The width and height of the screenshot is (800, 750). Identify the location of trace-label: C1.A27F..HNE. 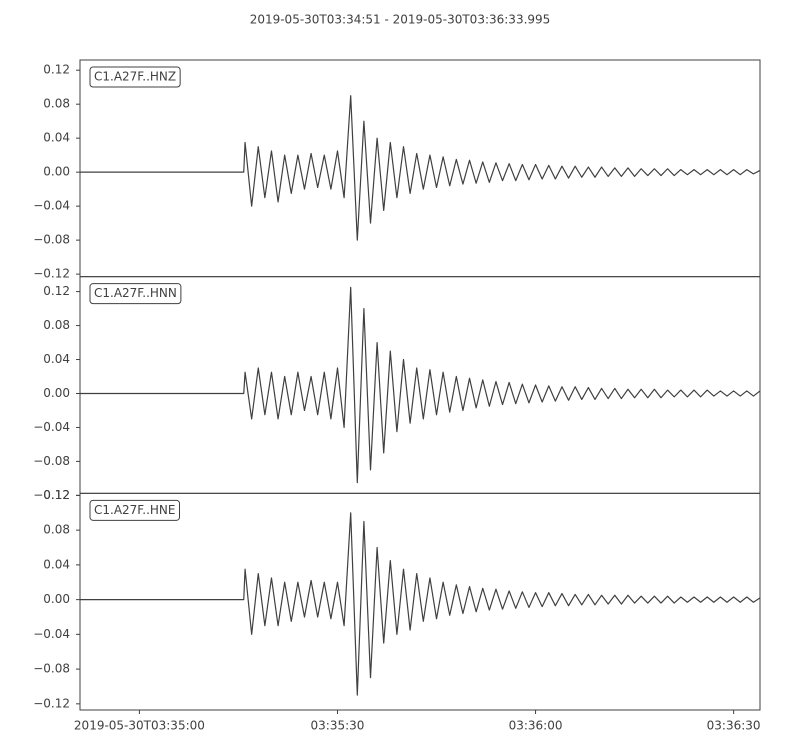
(135, 510).